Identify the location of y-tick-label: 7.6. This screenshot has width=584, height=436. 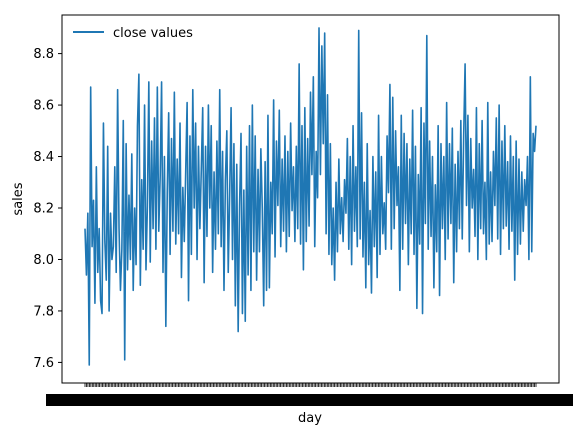
(43, 363).